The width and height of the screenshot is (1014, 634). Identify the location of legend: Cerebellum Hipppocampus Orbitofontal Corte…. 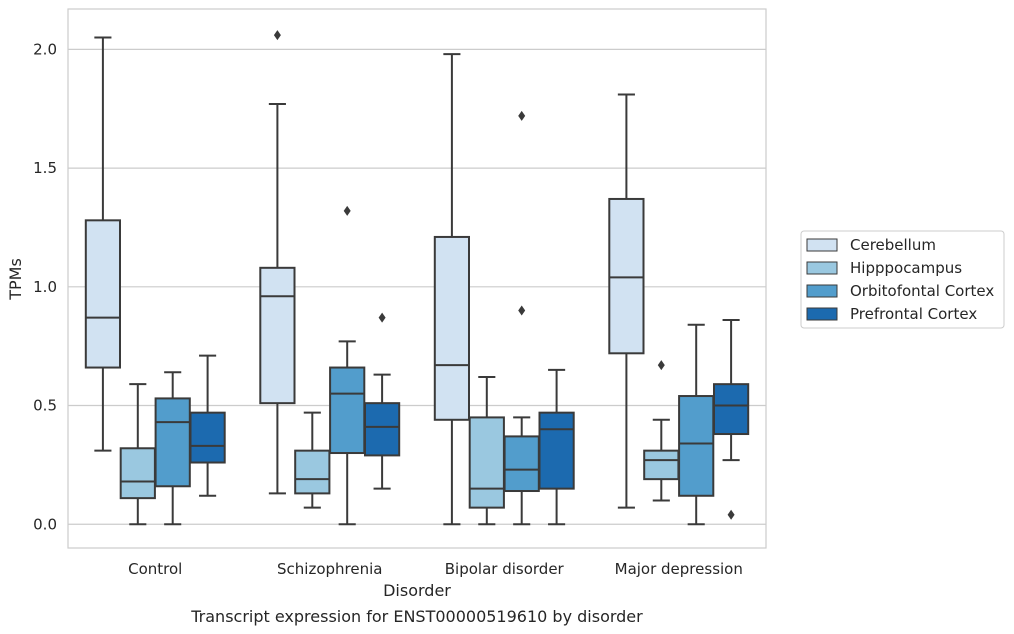
(902, 279).